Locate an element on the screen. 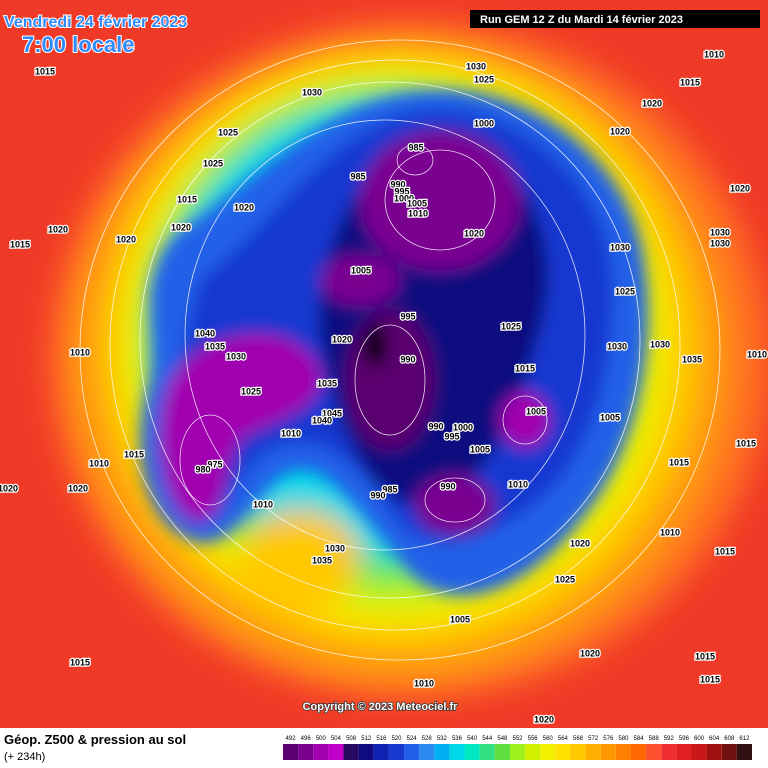  legend-label: 504 is located at coordinates (336, 739).